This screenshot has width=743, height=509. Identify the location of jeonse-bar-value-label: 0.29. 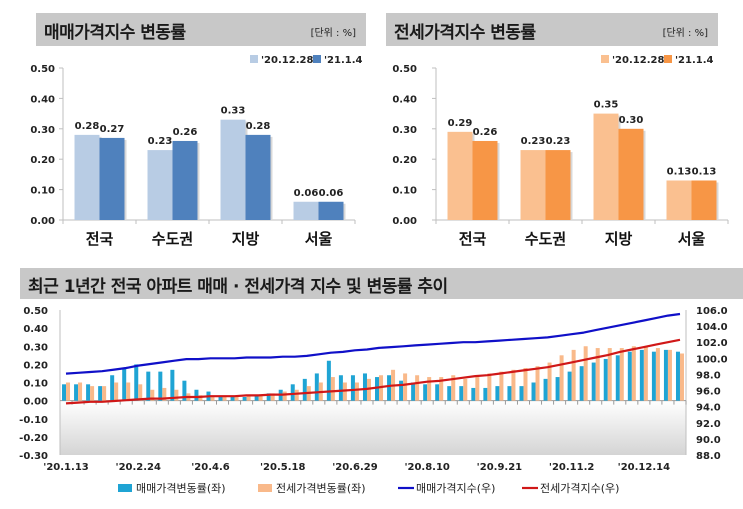
(460, 123).